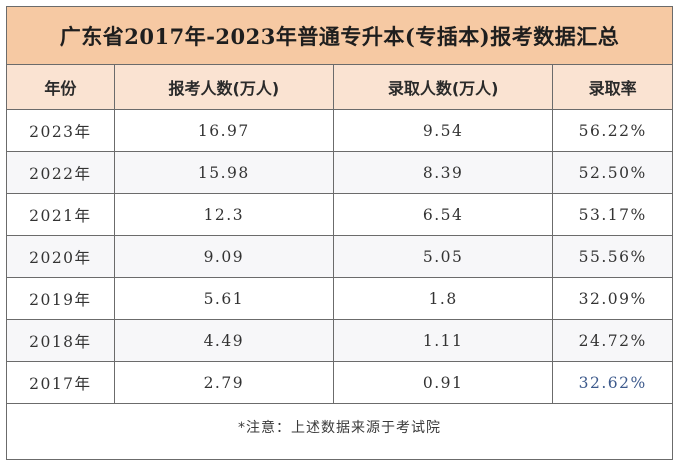  I want to click on table-row: 2023年 16.97 9.54 56.22%, so click(339, 130).